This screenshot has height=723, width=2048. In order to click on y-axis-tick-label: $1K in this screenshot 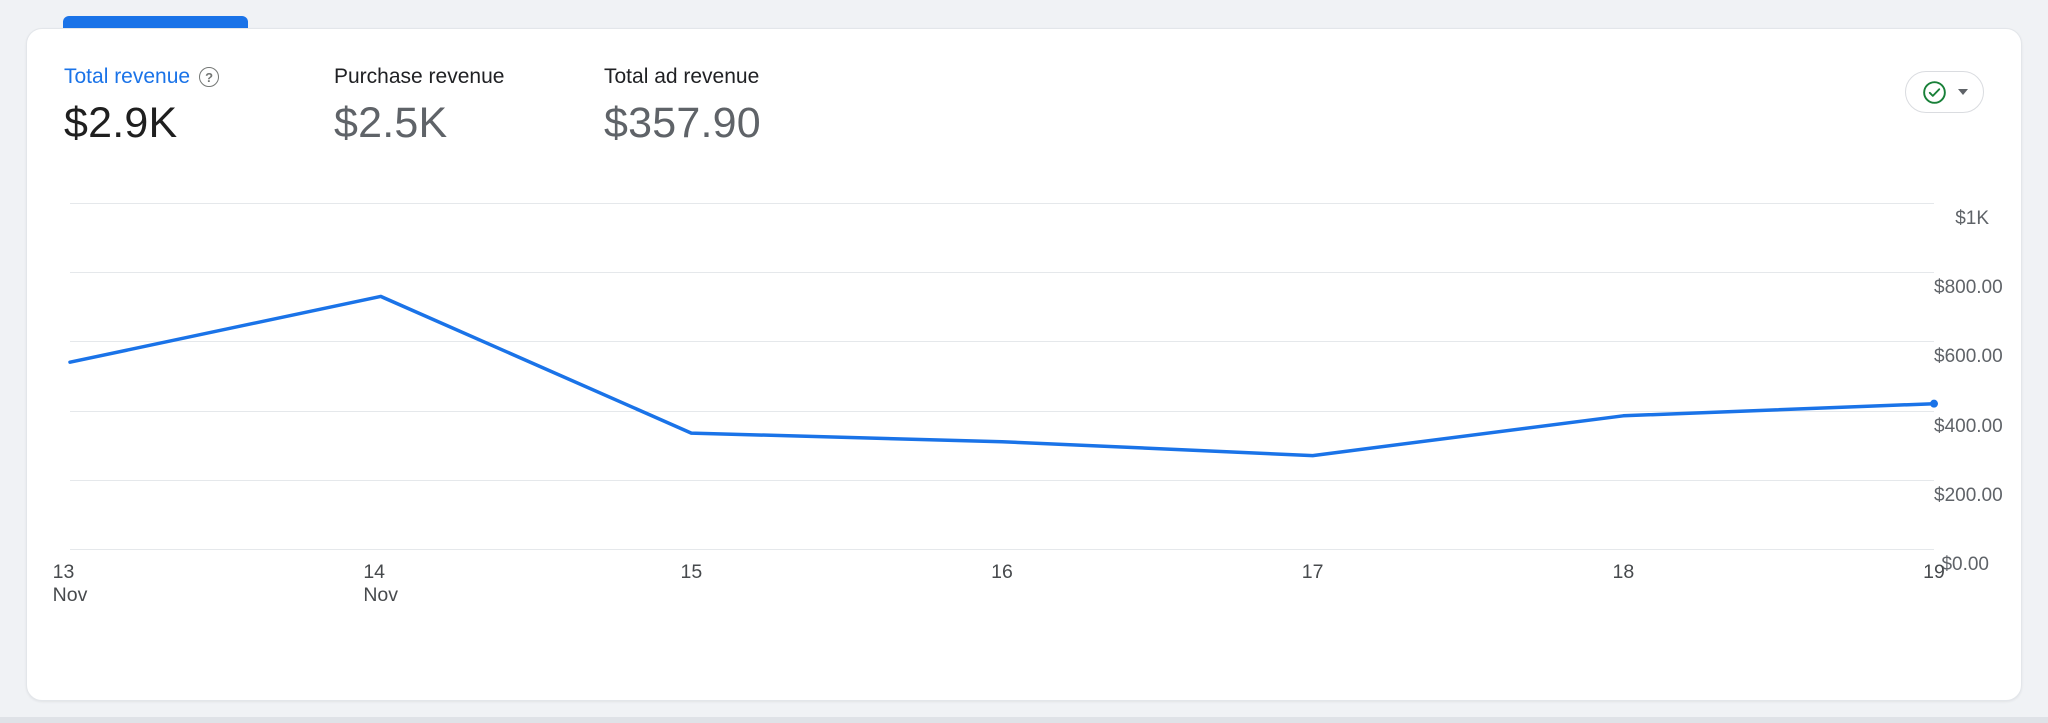, I will do `click(1972, 218)`.